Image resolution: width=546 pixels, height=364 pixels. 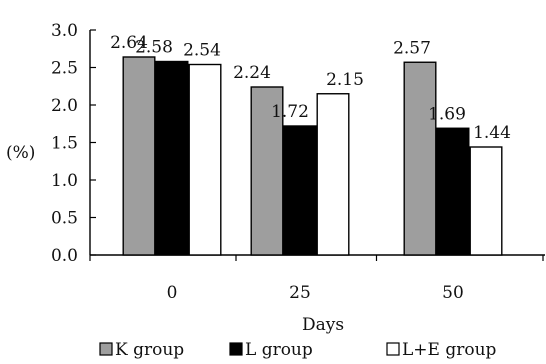 What do you see at coordinates (172, 293) in the screenshot?
I see `x-tick-label: 0` at bounding box center [172, 293].